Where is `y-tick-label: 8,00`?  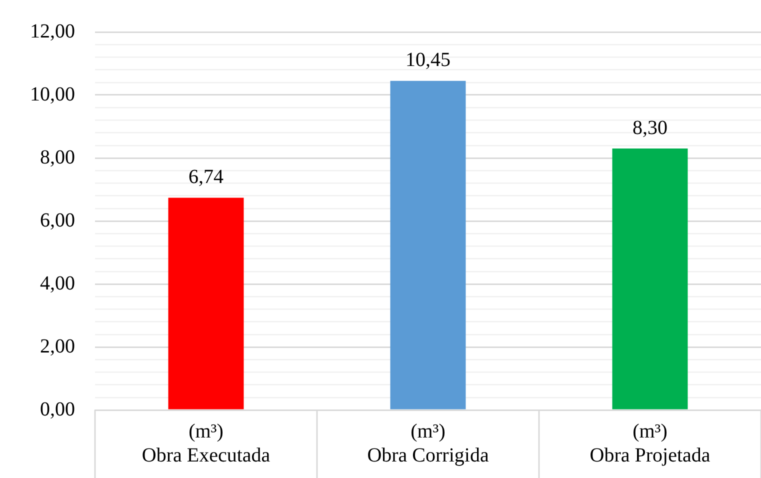
y-tick-label: 8,00 is located at coordinates (57, 157).